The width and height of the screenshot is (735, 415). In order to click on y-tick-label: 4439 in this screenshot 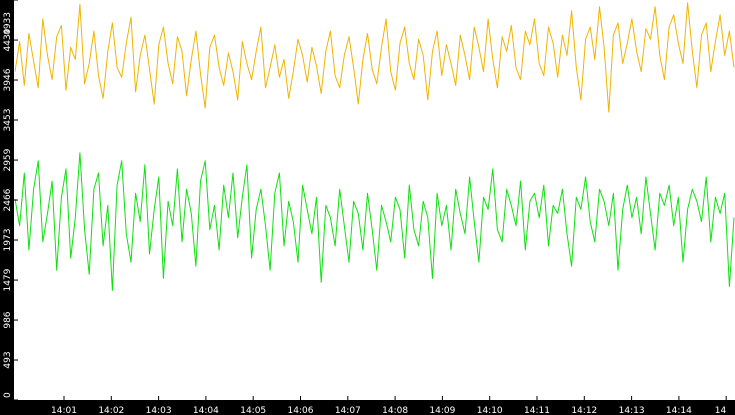, I will do `click(8, 39)`.